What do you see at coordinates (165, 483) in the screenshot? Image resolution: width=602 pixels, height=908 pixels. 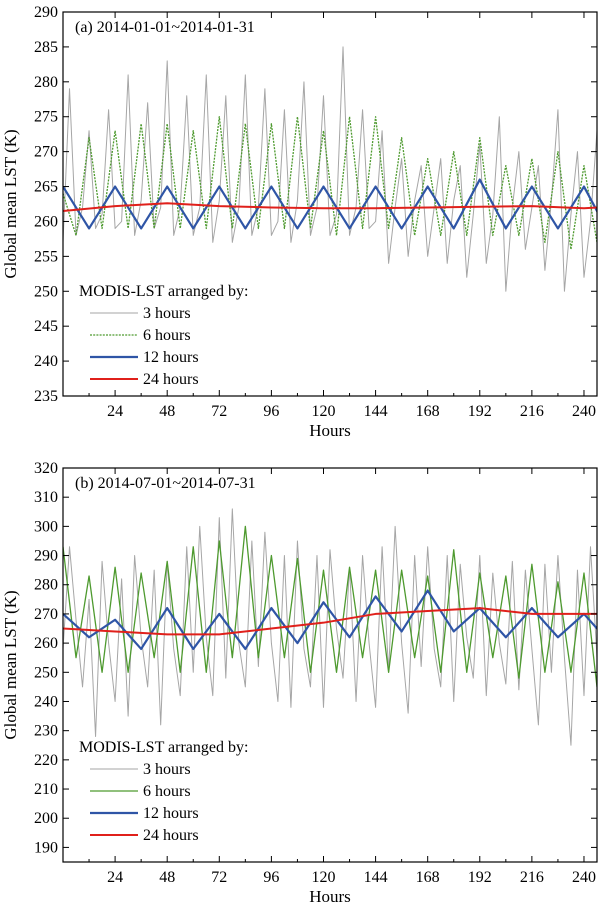 I see `panel-label: (b) 2014-07-01~2014-07-31` at bounding box center [165, 483].